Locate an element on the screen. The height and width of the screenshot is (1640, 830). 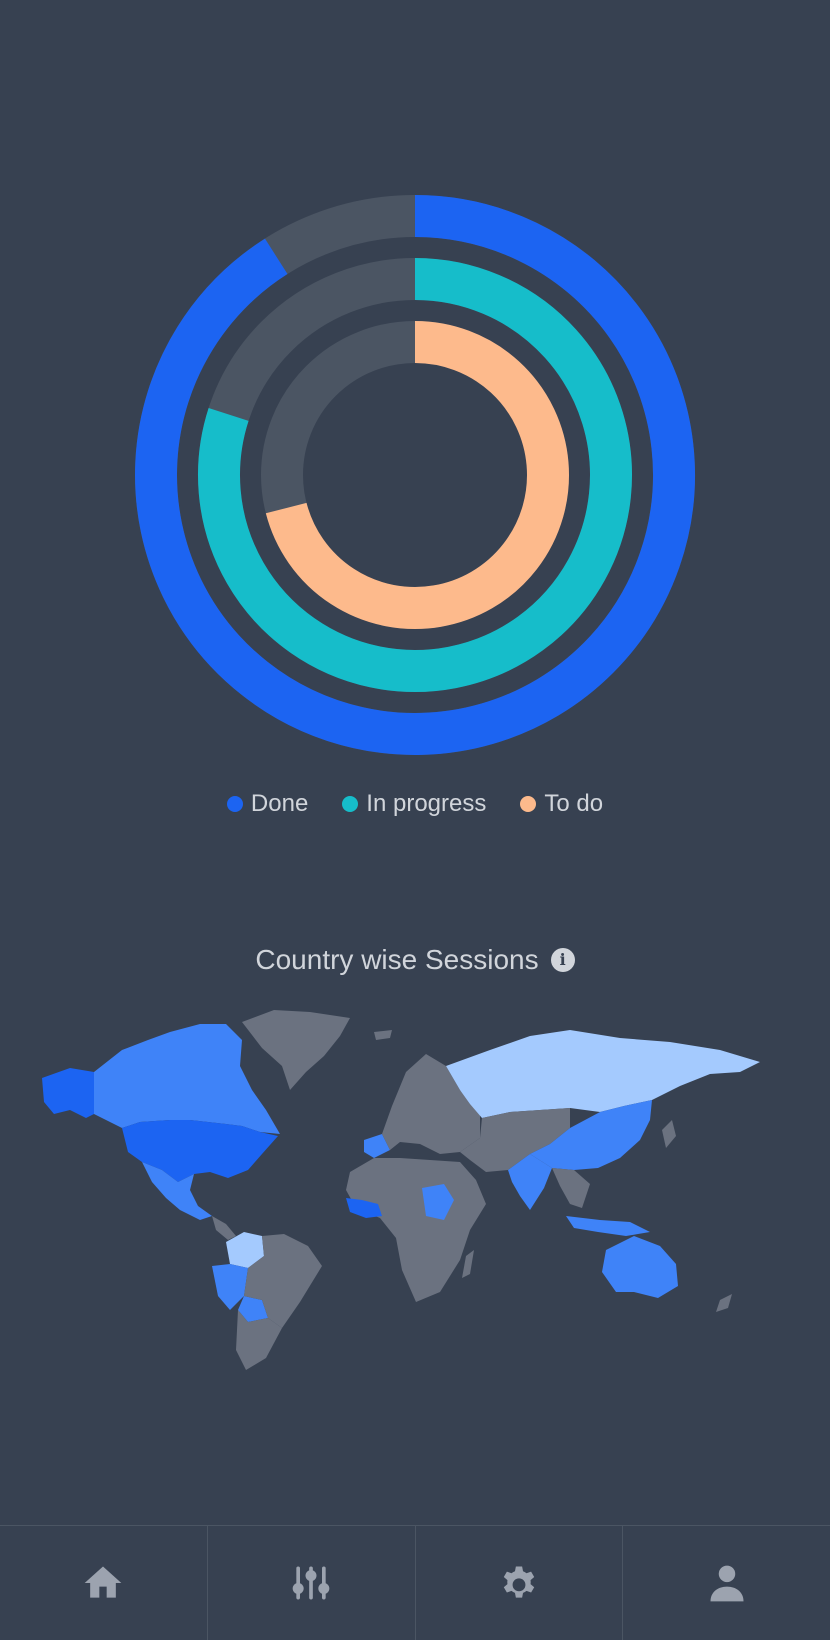
radial-bar-to-do is located at coordinates (417, 475).